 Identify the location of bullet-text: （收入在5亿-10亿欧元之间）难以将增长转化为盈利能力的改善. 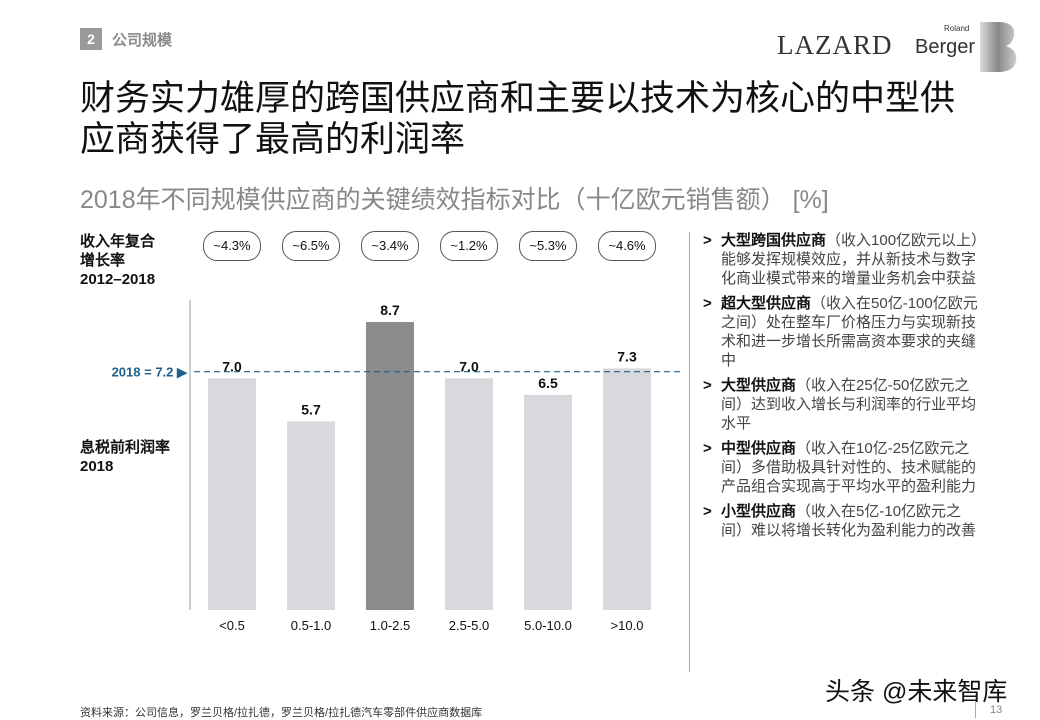
(849, 521).